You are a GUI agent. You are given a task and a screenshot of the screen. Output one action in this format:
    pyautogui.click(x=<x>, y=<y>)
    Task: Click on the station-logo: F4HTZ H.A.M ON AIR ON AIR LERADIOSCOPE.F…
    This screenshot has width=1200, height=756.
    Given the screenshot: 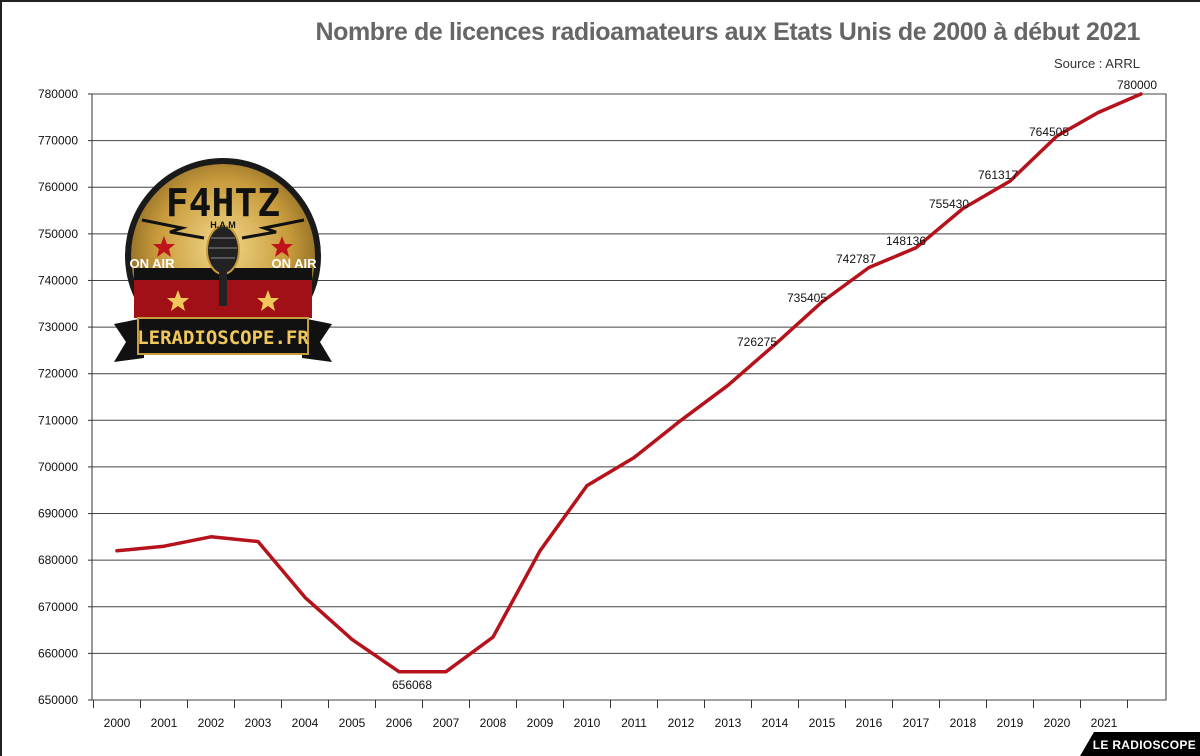 What is the action you would take?
    pyautogui.click(x=223, y=263)
    